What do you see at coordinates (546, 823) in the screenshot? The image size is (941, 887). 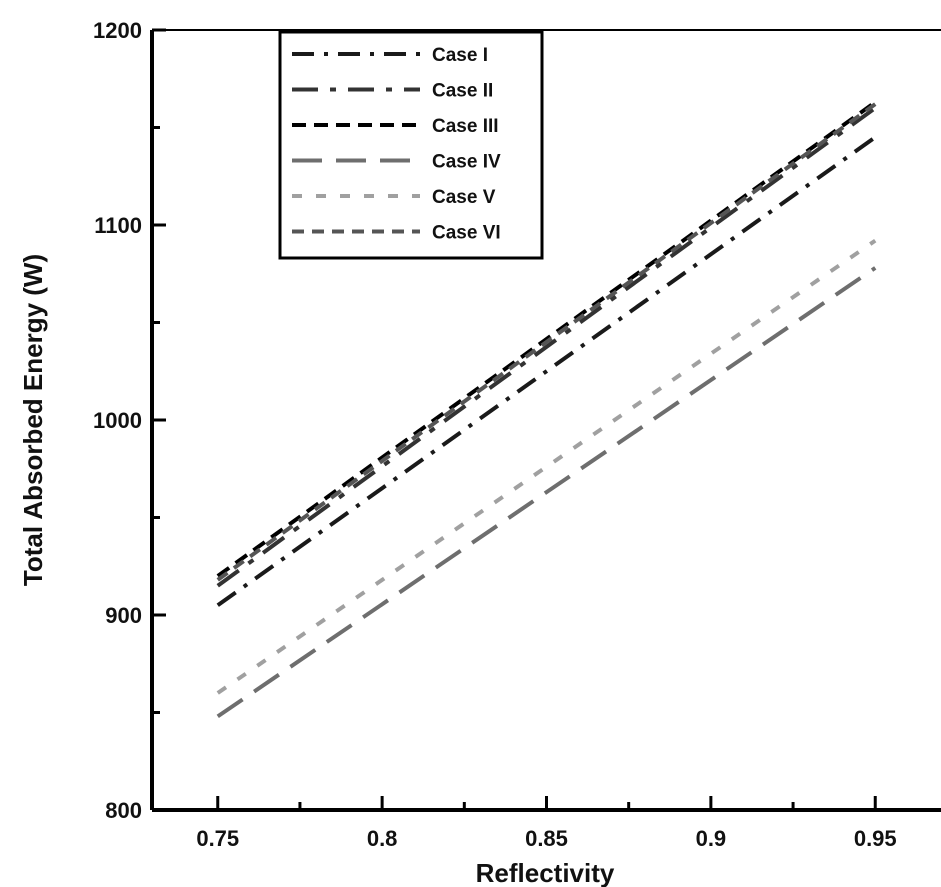 I see `x-axis: 0.75 0.8 0.85 0.9 0.95` at bounding box center [546, 823].